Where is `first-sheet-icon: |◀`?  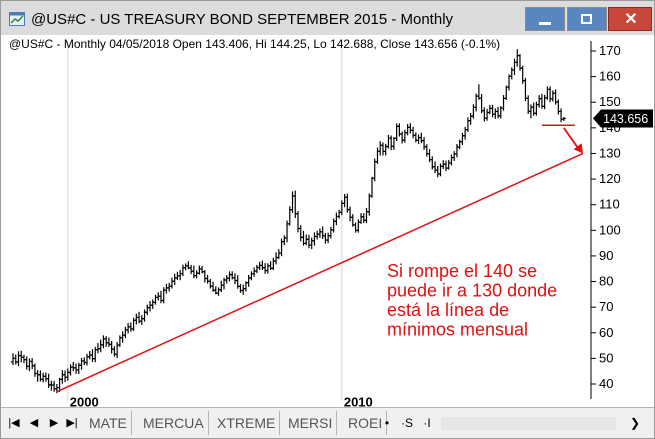 first-sheet-icon: |◀ is located at coordinates (14, 423).